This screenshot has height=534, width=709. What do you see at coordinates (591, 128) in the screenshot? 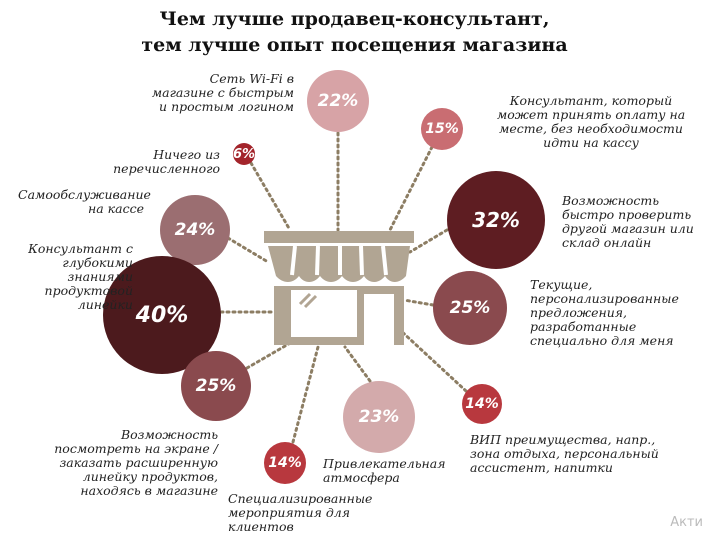
I see `label-line: месте, без необходимости` at bounding box center [591, 128].